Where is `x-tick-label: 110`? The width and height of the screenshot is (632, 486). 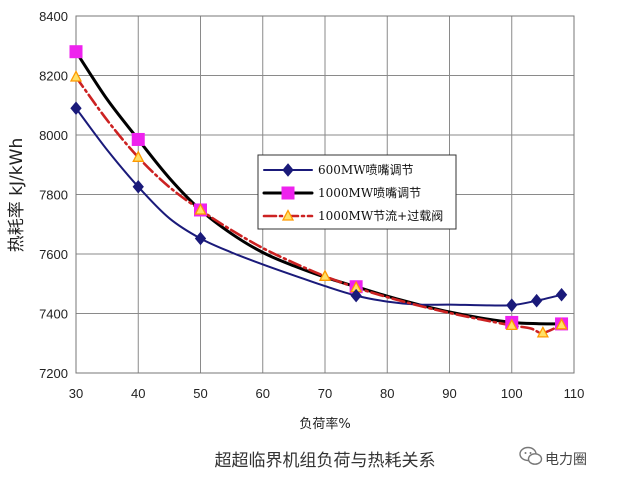
x-tick-label: 110 is located at coordinates (574, 393).